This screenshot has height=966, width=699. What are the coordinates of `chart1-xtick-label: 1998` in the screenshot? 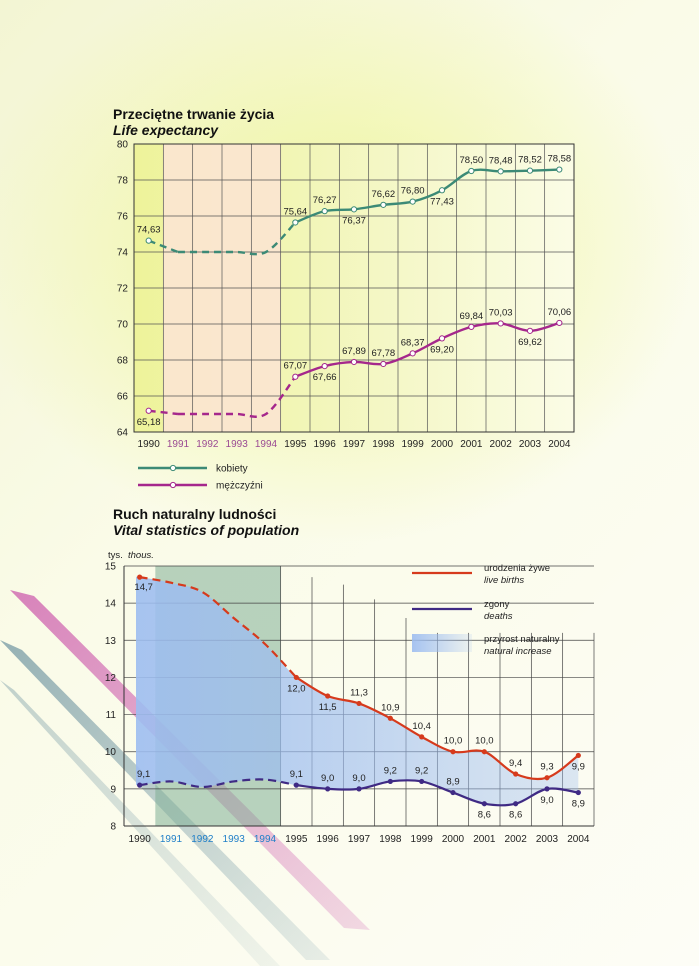 It's located at (383, 444).